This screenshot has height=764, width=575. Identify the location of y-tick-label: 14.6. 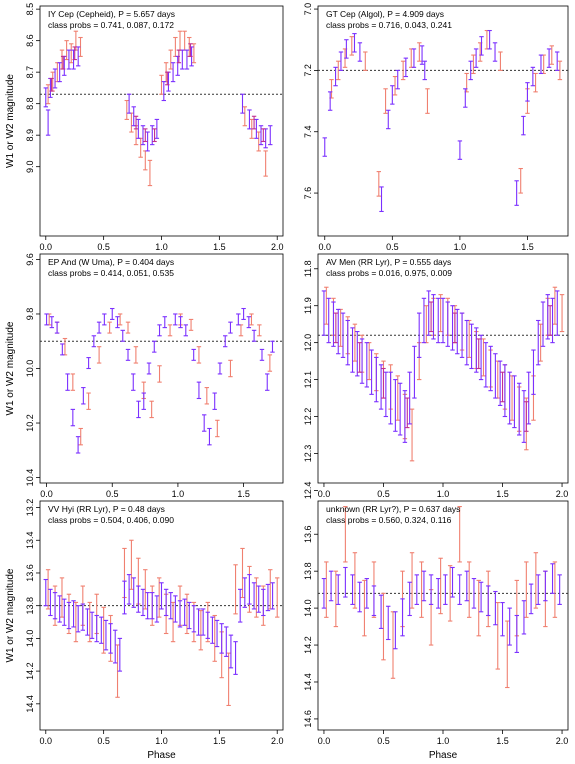
(308, 719).